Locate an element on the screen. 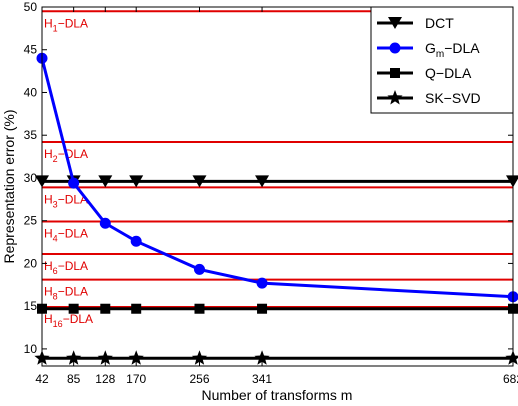 Image resolution: width=518 pixels, height=406 pixels. legend-item: Gm−DLA is located at coordinates (428, 50).